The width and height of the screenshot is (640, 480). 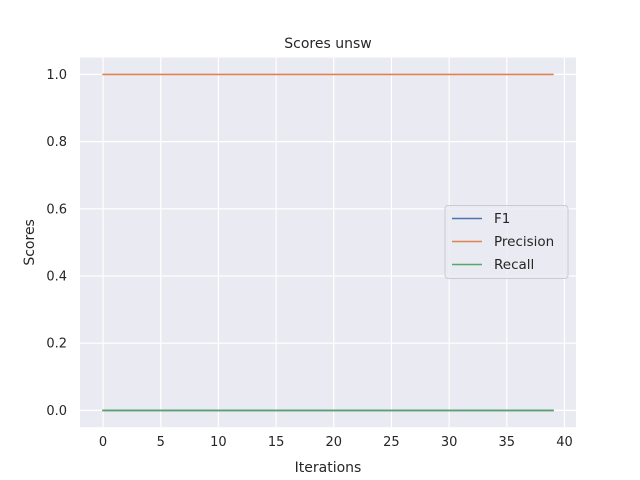 I want to click on y-axis-label: Scores, so click(x=30, y=242).